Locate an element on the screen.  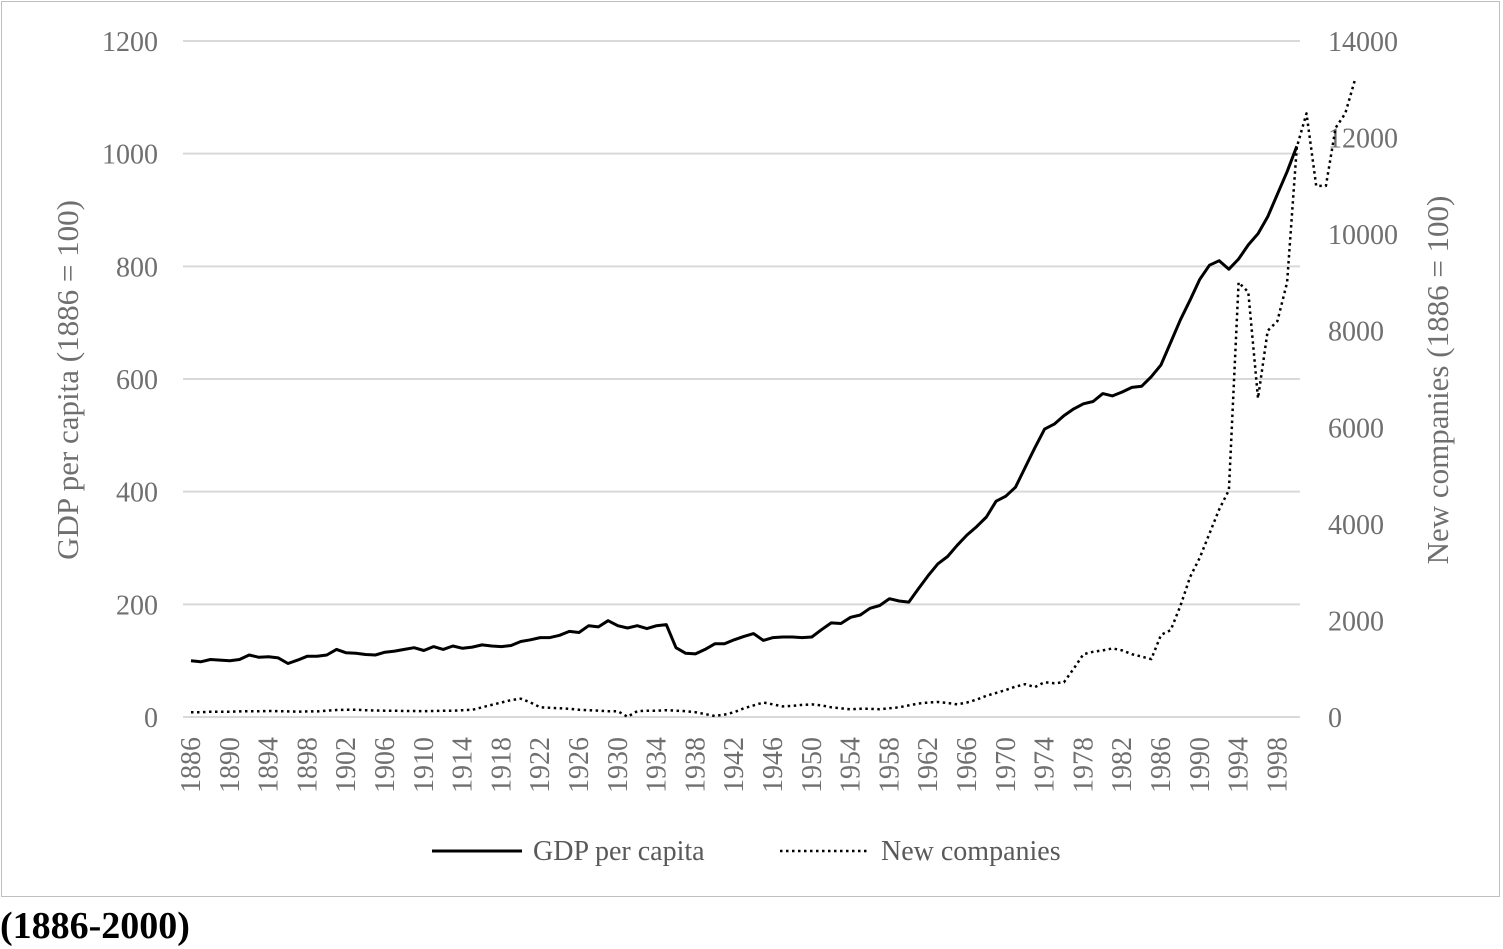
left-axis-ticks: 0 200 400 600 800 1000 1200 is located at coordinates (130, 380).